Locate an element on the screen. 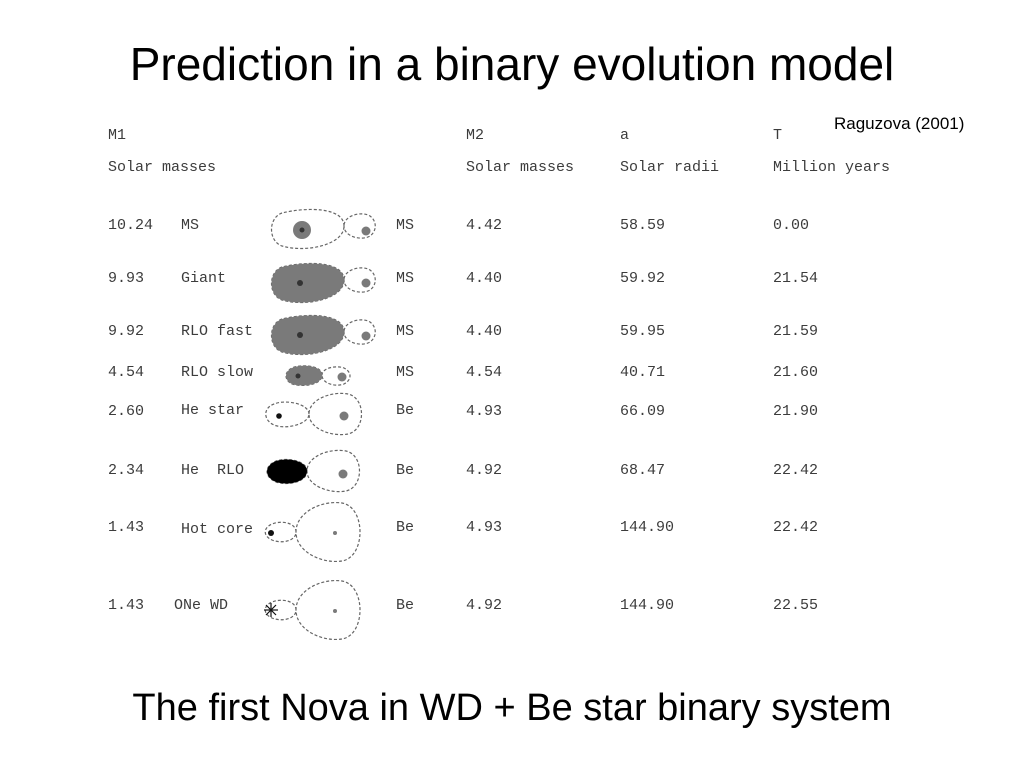 This screenshot has width=1024, height=768. row-m2: 4.54 is located at coordinates (484, 372).